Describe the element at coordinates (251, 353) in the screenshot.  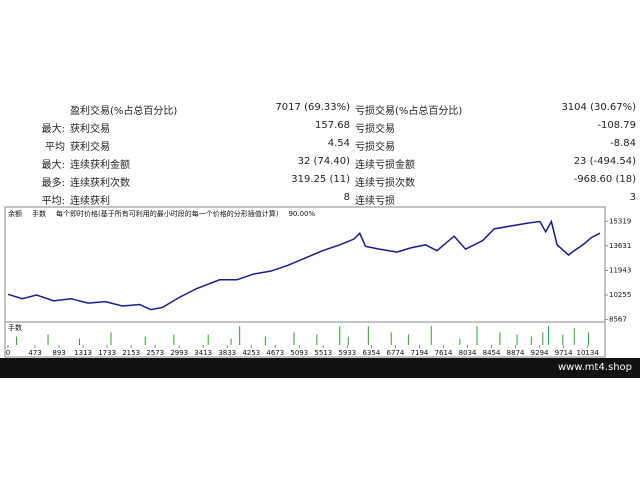
I see `x-tick-label: 4253` at that location.